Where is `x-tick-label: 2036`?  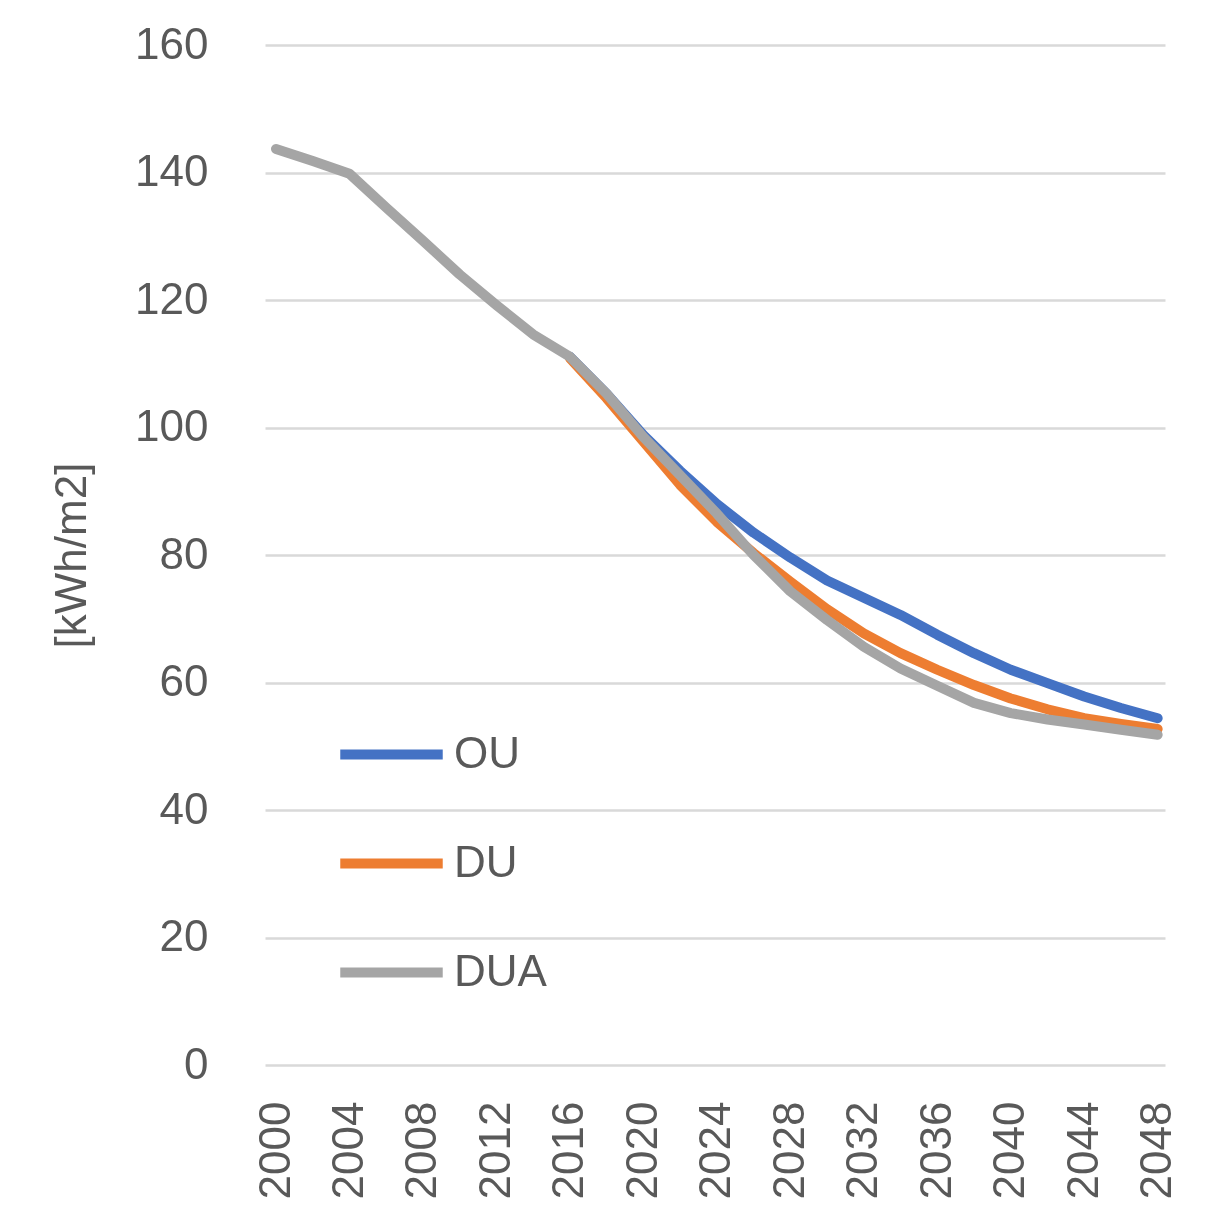
x-tick-label: 2036 is located at coordinates (935, 1150).